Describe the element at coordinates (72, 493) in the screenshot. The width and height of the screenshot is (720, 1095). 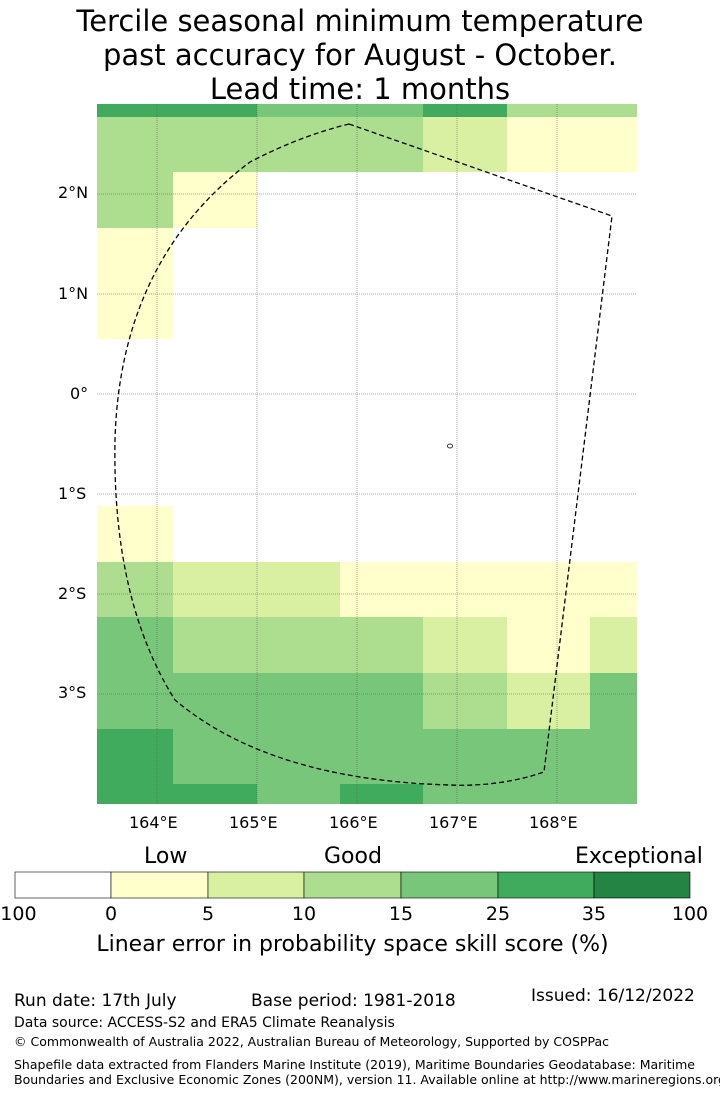
I see `lat-label-1s: 1°S` at that location.